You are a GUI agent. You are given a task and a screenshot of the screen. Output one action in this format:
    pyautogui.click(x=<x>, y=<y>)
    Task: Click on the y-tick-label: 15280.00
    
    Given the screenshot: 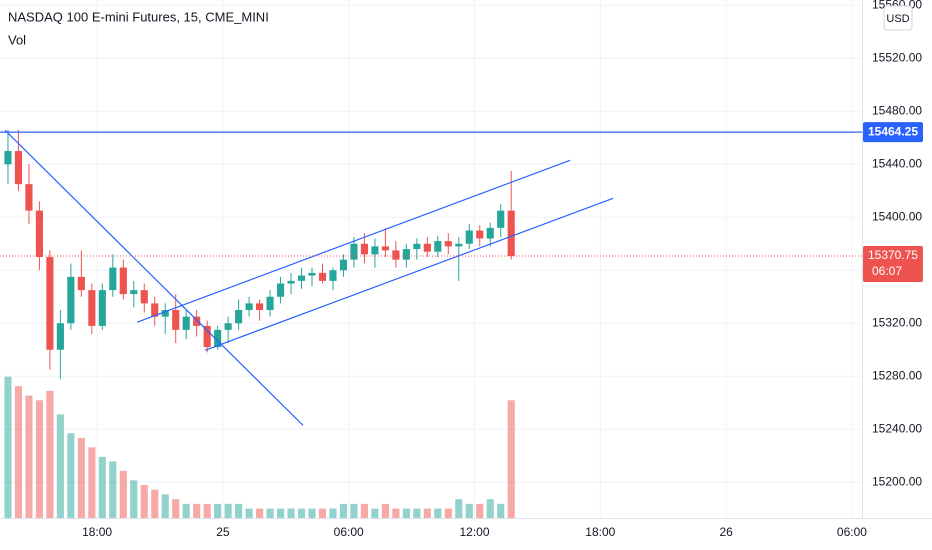 What is the action you would take?
    pyautogui.click(x=897, y=375)
    